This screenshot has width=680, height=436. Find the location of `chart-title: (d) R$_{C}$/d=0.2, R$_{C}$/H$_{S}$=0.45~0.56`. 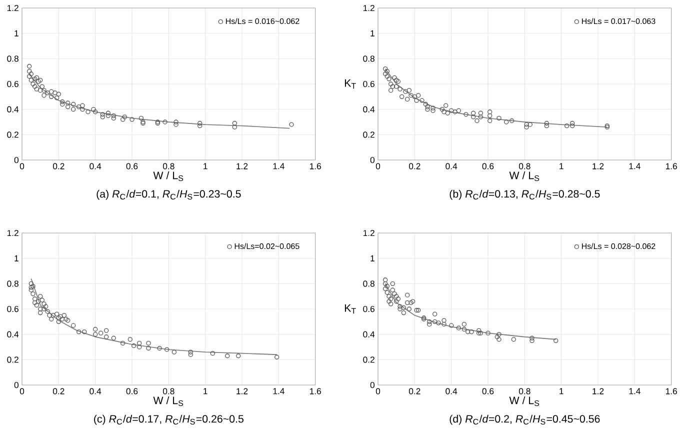

chart-title: (d) R$_{C}$/d=0.2, R$_{C}$/H$_{S}$=0.45~0.56 is located at coordinates (525, 419).